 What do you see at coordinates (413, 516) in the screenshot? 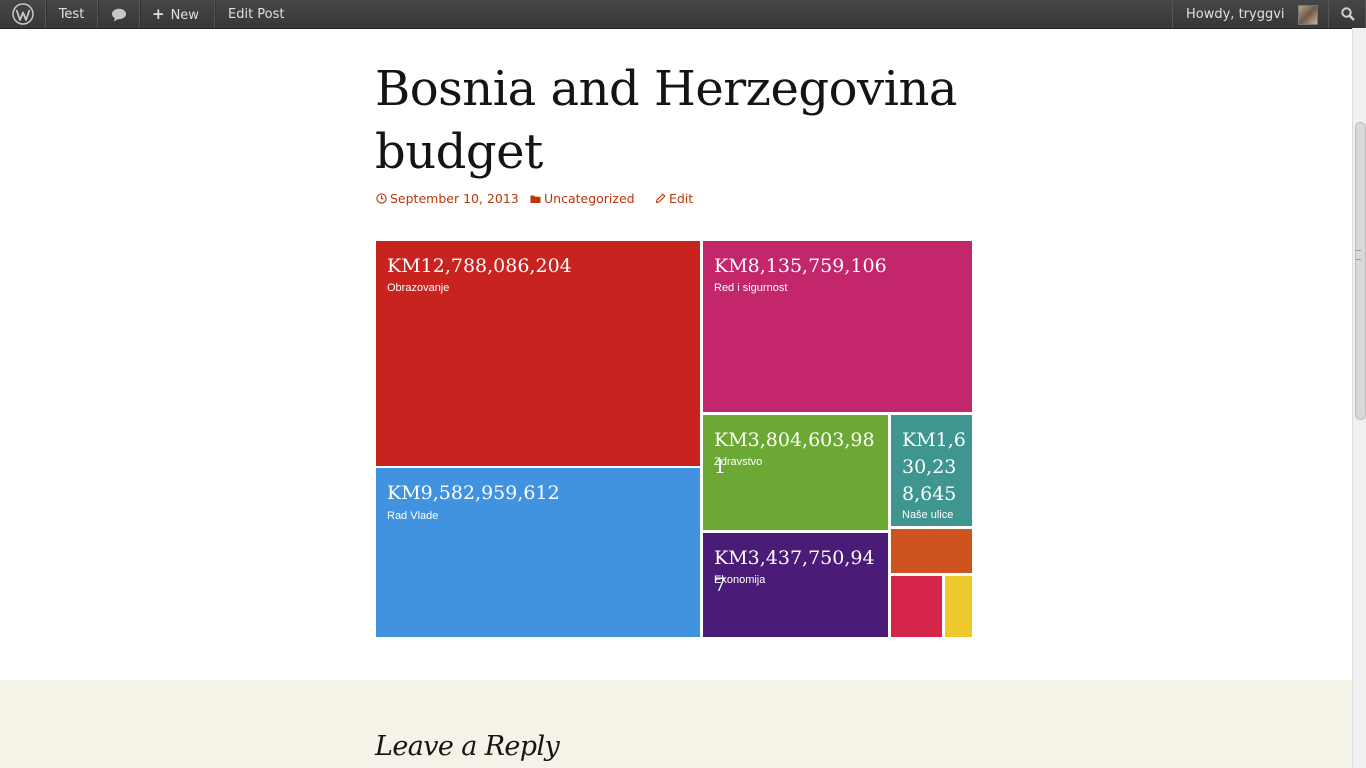
I see `tile-label: Rad Vlade` at bounding box center [413, 516].